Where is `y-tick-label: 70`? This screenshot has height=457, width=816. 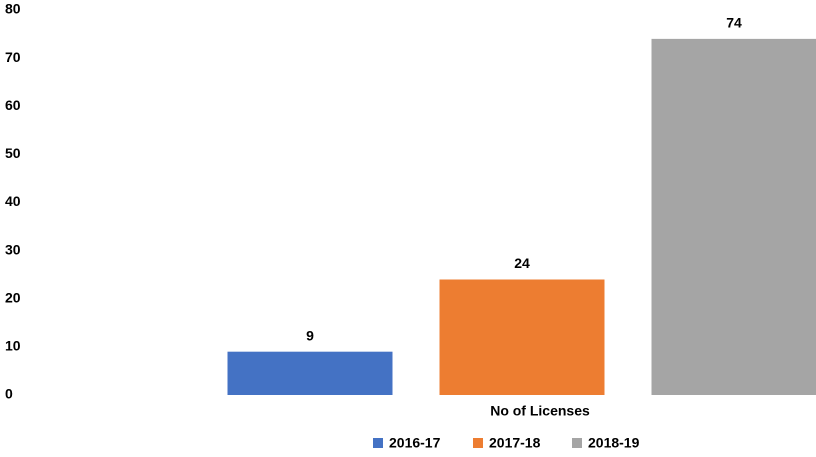
y-tick-label: 70 is located at coordinates (13, 57).